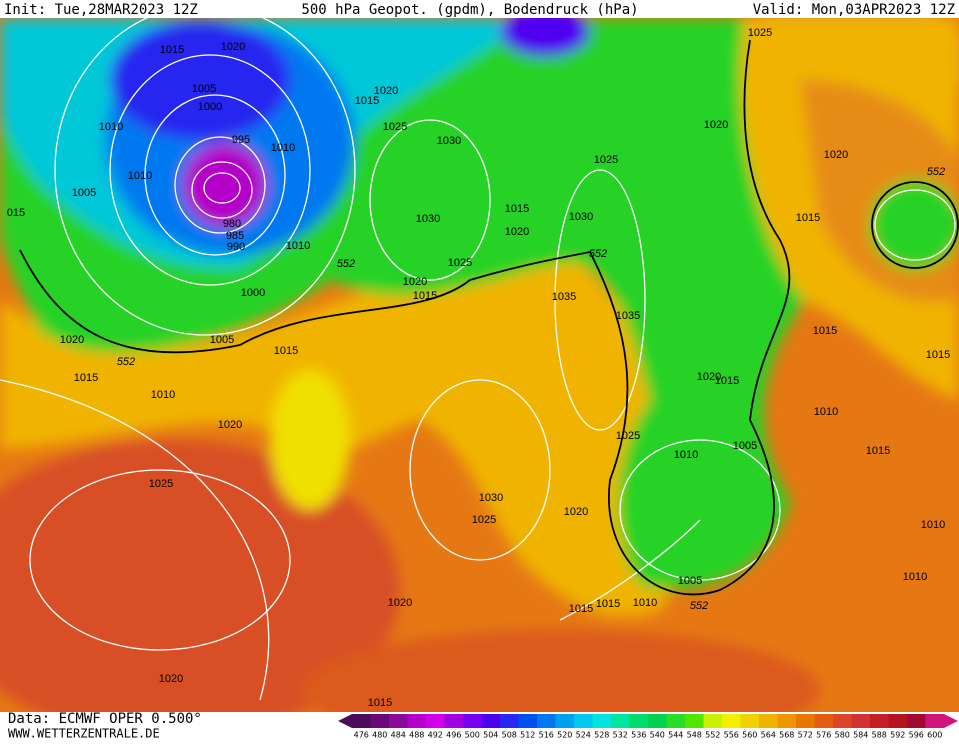 This screenshot has height=745, width=959. I want to click on colorbar-label: 512, so click(527, 735).